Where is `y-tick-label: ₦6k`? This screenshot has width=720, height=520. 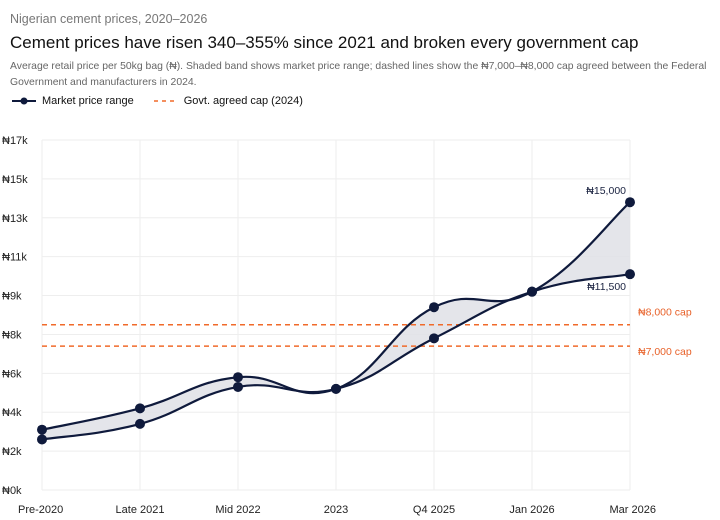
y-tick-label: ₦6k is located at coordinates (12, 374).